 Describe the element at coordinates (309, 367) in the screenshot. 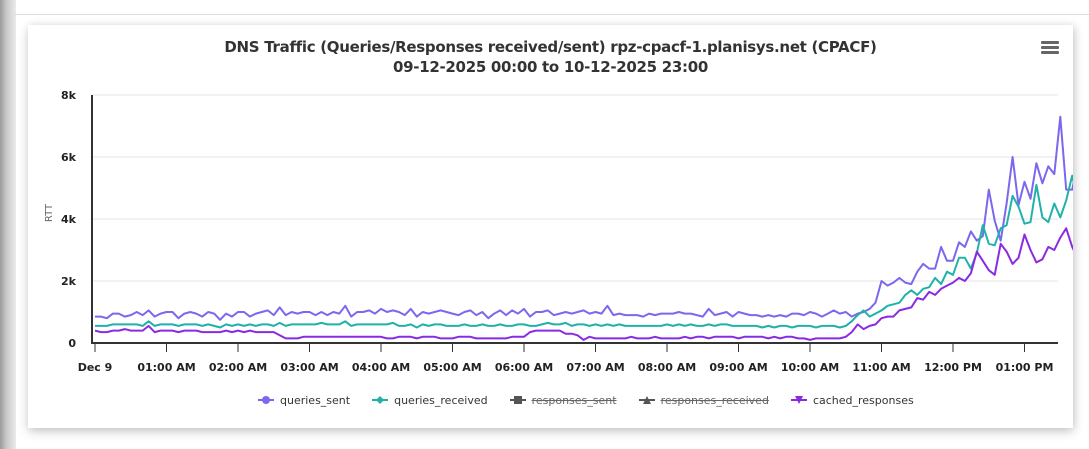

I see `x-tick-label: 03:00 AM` at that location.